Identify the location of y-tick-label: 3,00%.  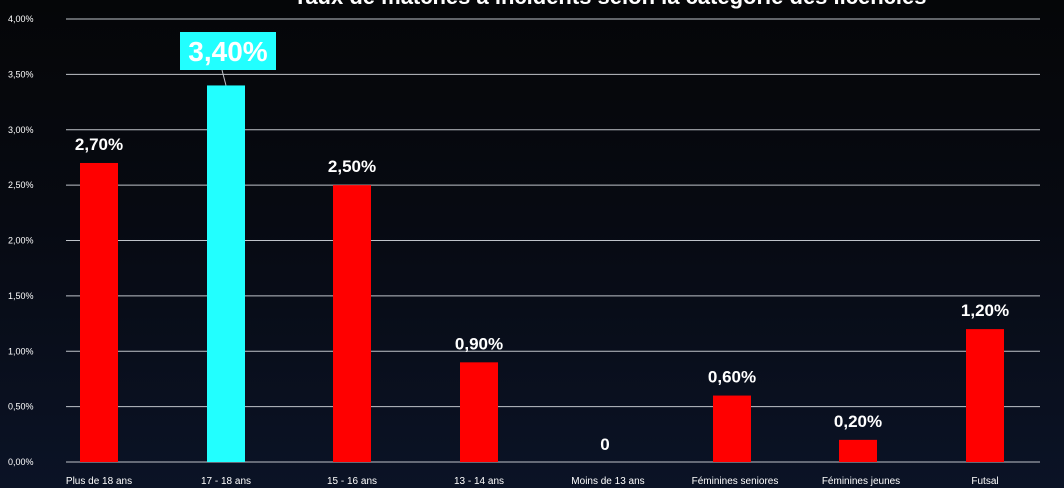
(21, 130).